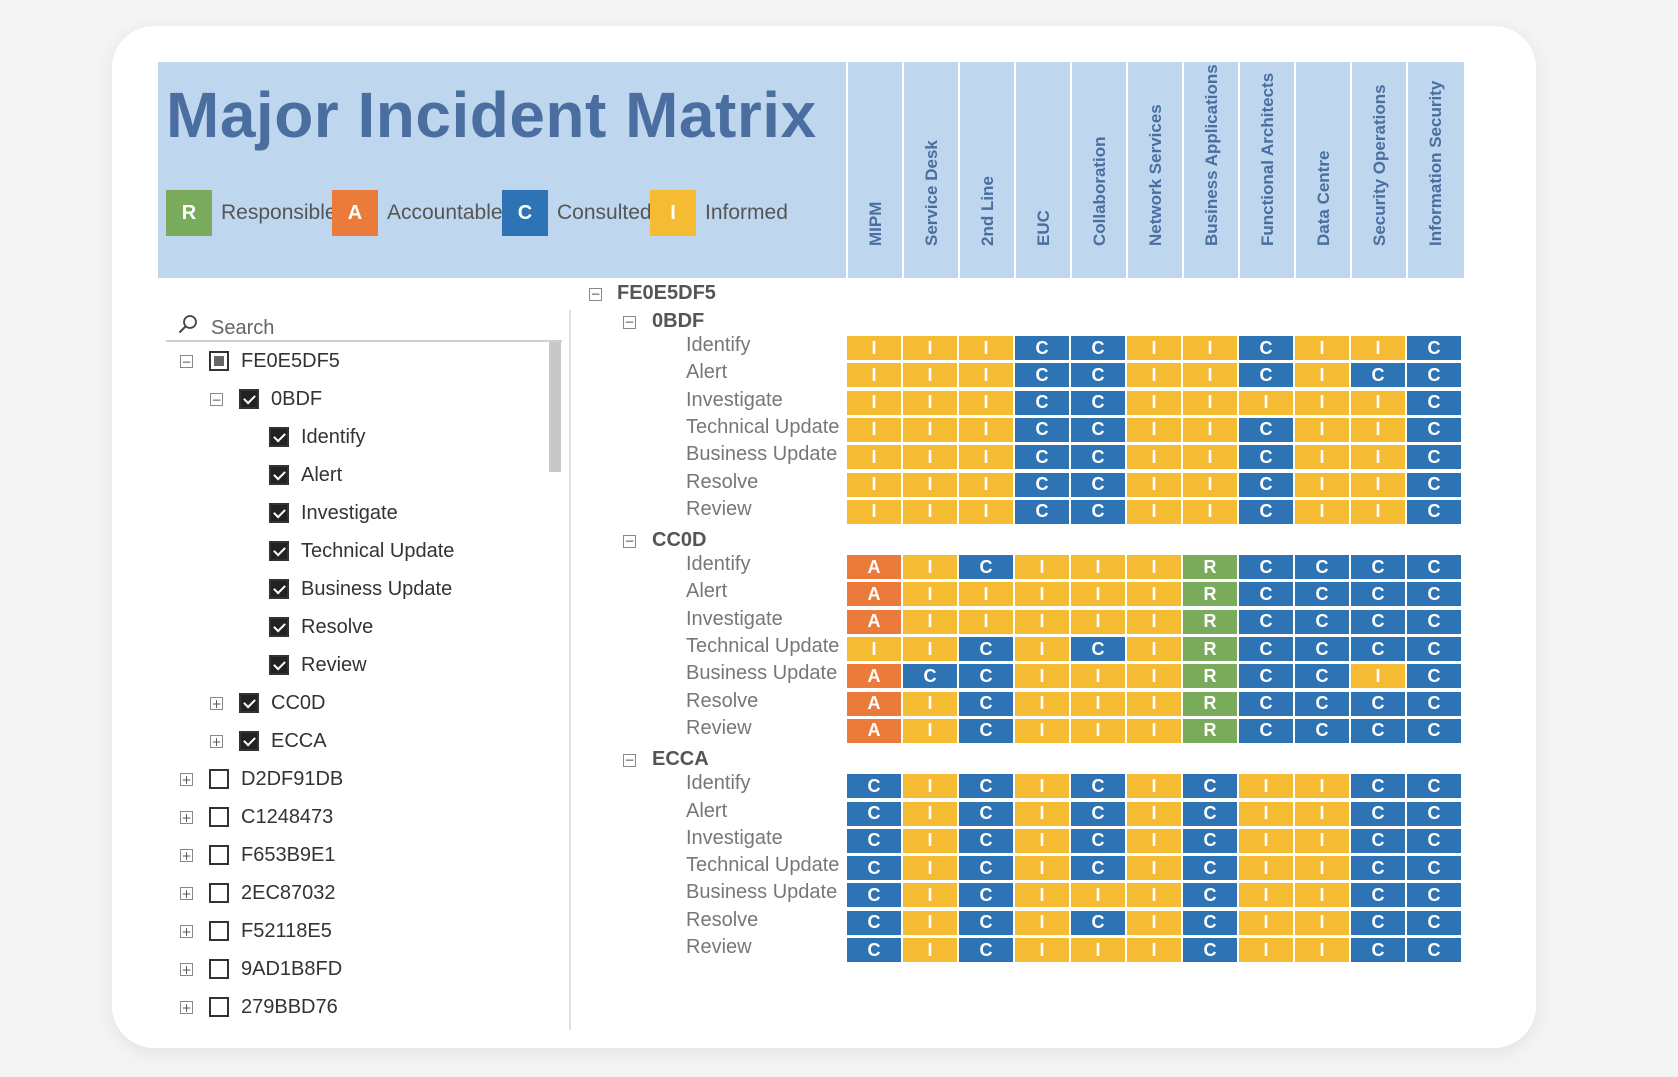 The width and height of the screenshot is (1678, 1077). What do you see at coordinates (874, 730) in the screenshot?
I see `raci-cell: A` at bounding box center [874, 730].